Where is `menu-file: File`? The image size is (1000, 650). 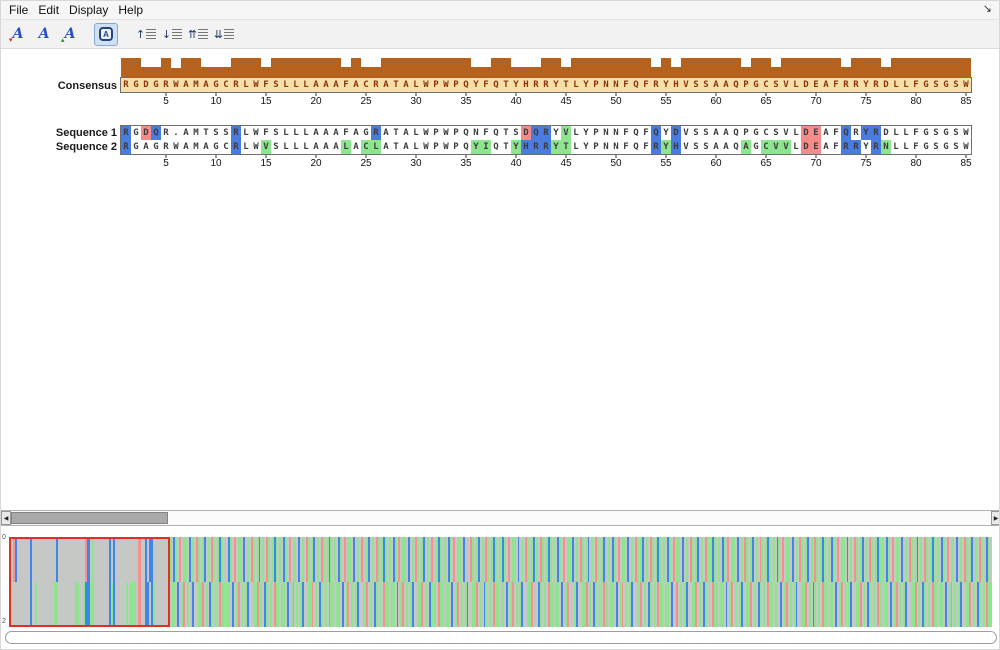
menu-file: File is located at coordinates (19, 10).